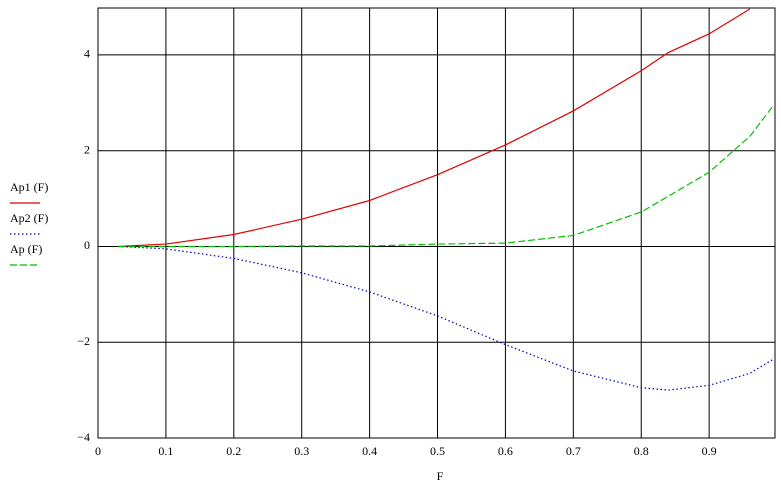 The image size is (781, 489). Describe the element at coordinates (440, 476) in the screenshot. I see `x-axis-label: F` at that location.